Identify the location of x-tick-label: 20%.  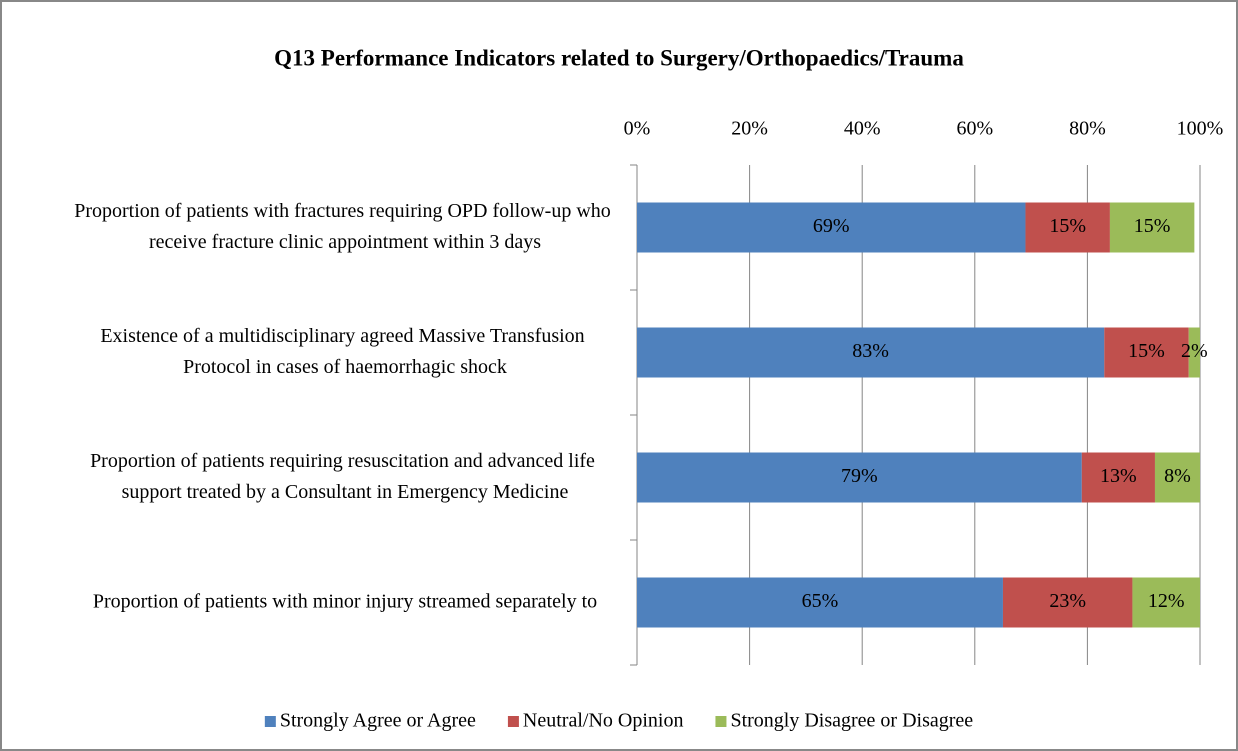
(749, 129).